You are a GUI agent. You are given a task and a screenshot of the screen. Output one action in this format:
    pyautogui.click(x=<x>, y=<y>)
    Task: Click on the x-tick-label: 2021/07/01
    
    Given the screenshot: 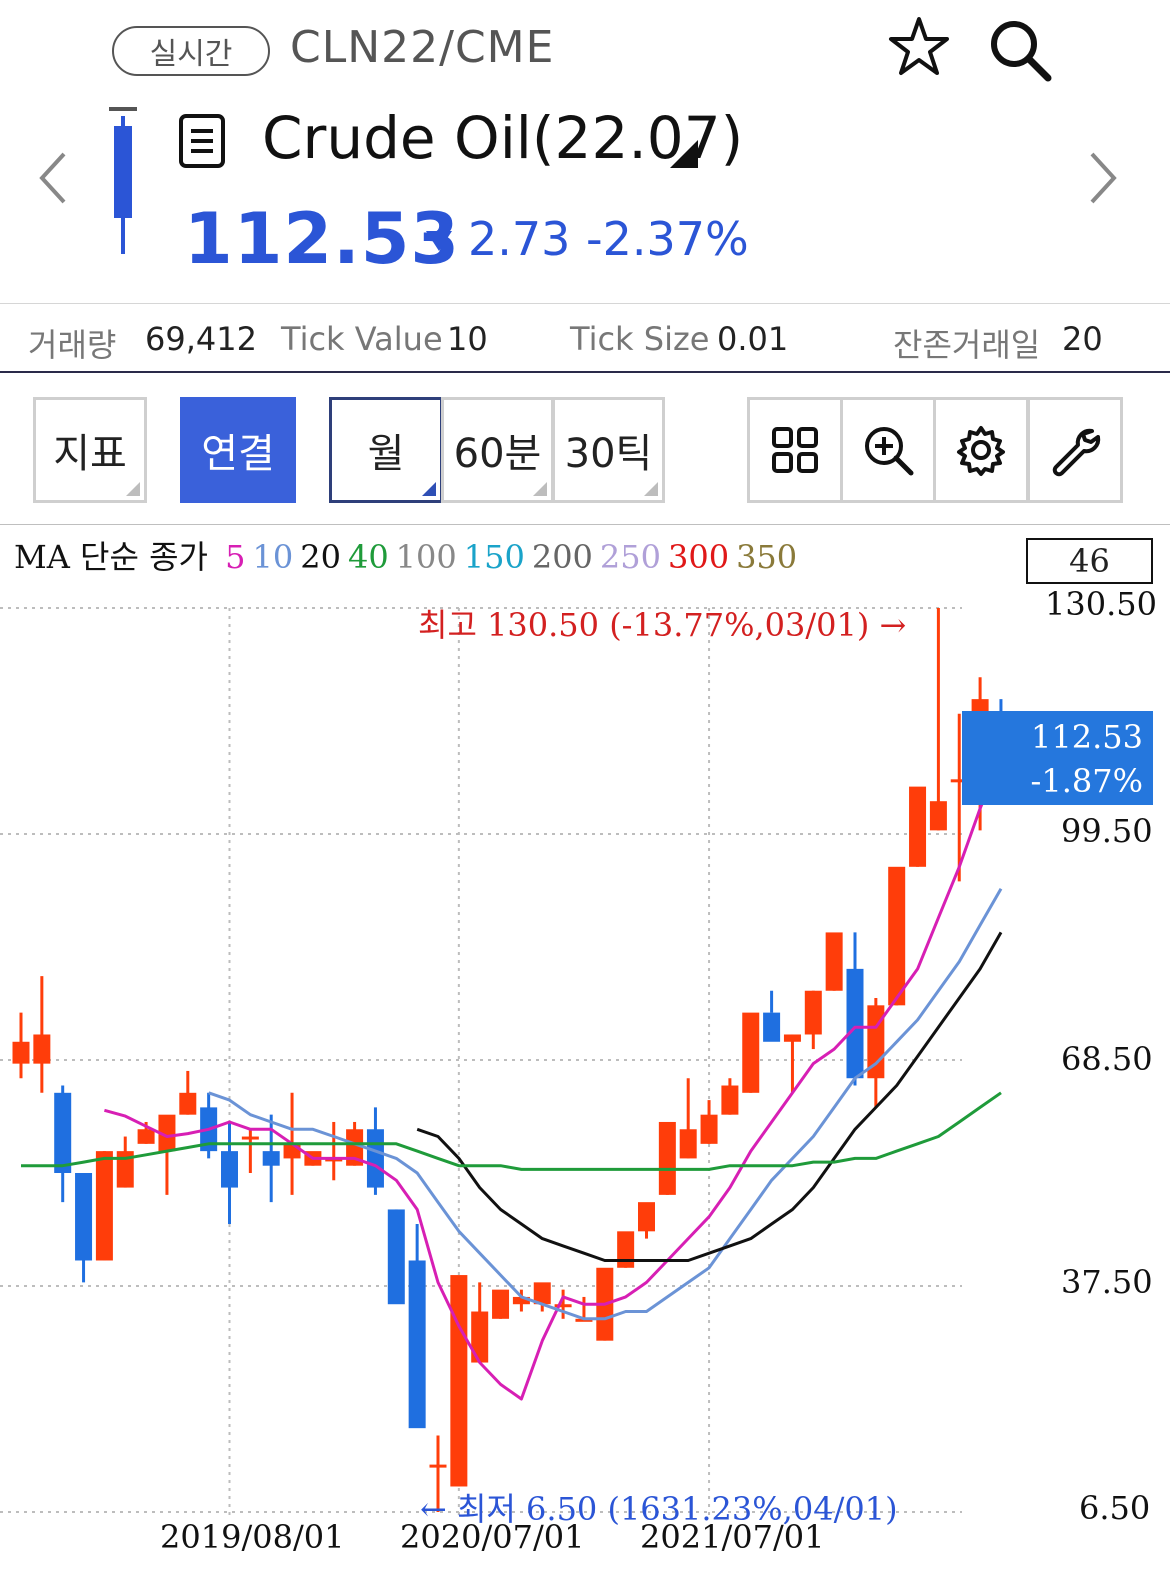 What is the action you would take?
    pyautogui.click(x=732, y=1537)
    